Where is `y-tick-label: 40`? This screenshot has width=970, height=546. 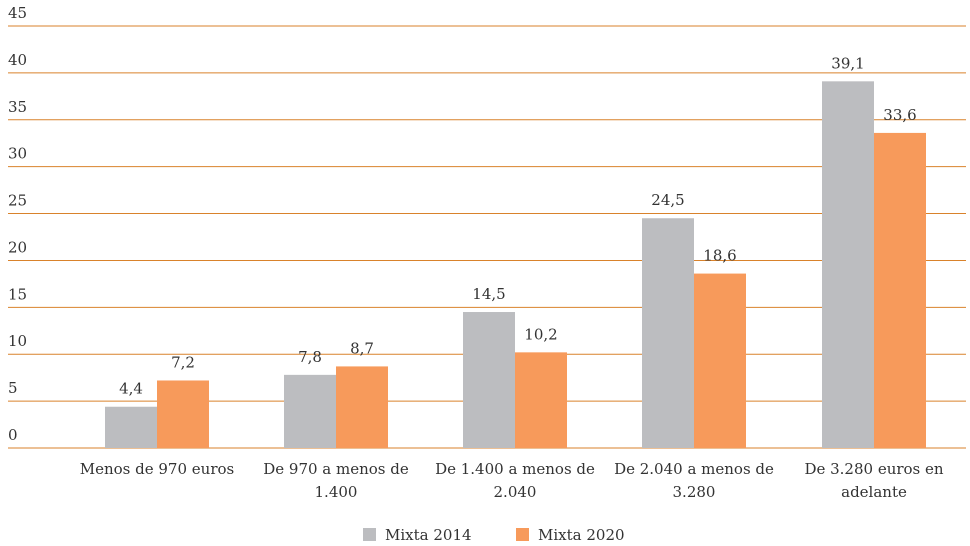
y-tick-label: 40 is located at coordinates (17, 60).